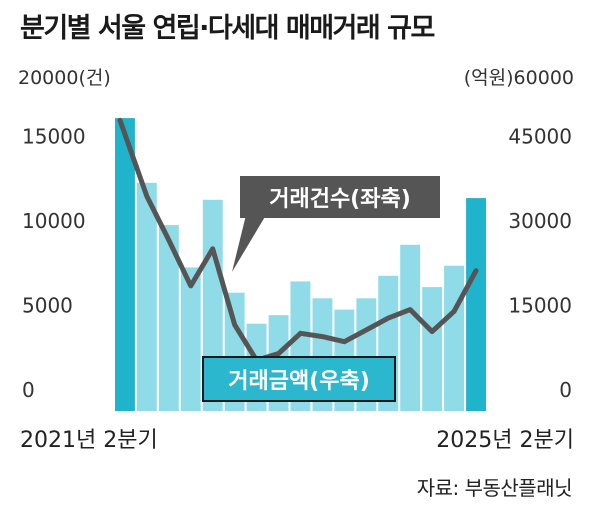 This screenshot has height=519, width=594. I want to click on bar-2021Q4, so click(168, 318).